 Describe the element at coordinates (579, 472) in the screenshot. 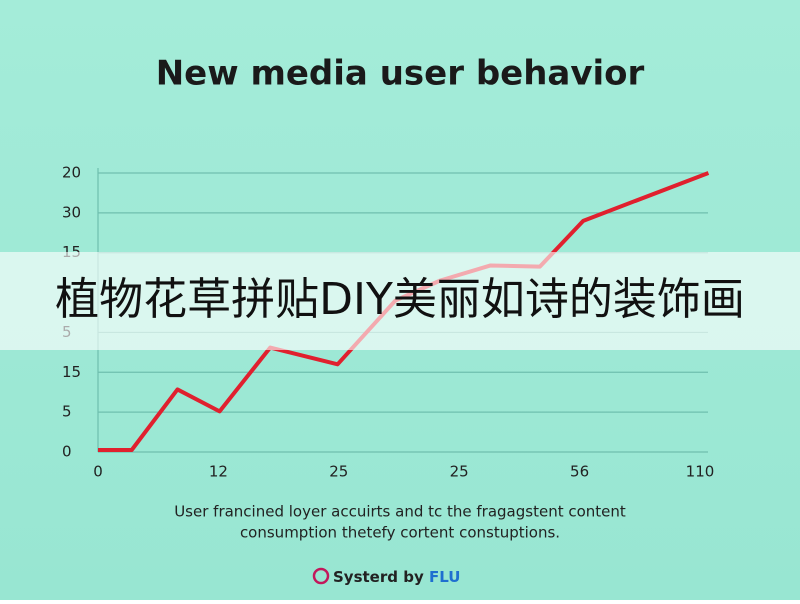

I see `x-tick-label: 56` at that location.